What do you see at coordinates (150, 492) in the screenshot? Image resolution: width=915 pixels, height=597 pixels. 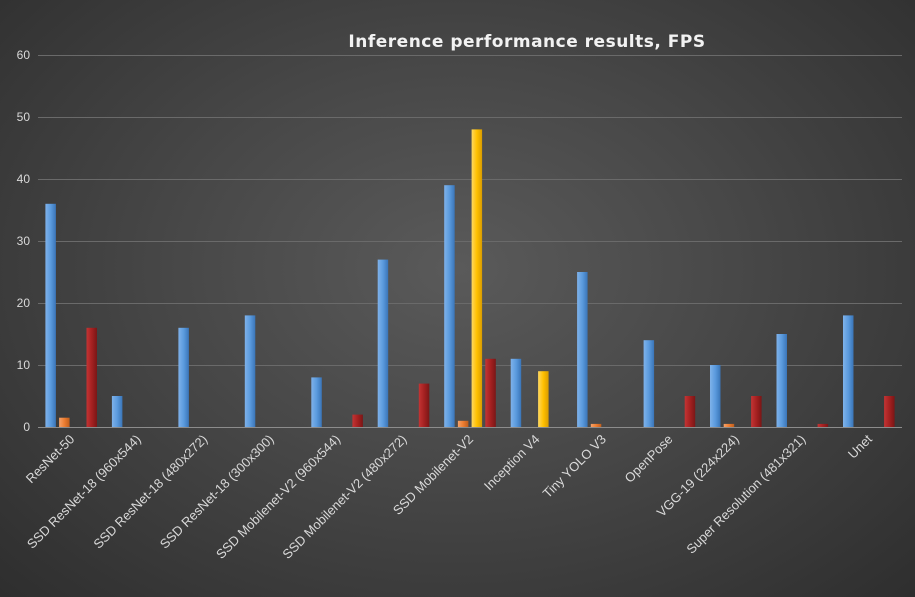 I see `x-tick-label: SSD ResNet-18 (480x272)` at bounding box center [150, 492].